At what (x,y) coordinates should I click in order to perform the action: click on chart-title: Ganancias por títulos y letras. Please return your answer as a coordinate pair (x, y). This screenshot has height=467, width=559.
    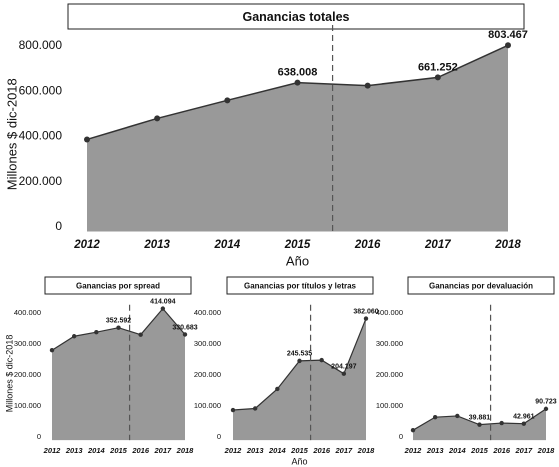
    Looking at the image, I should click on (300, 286).